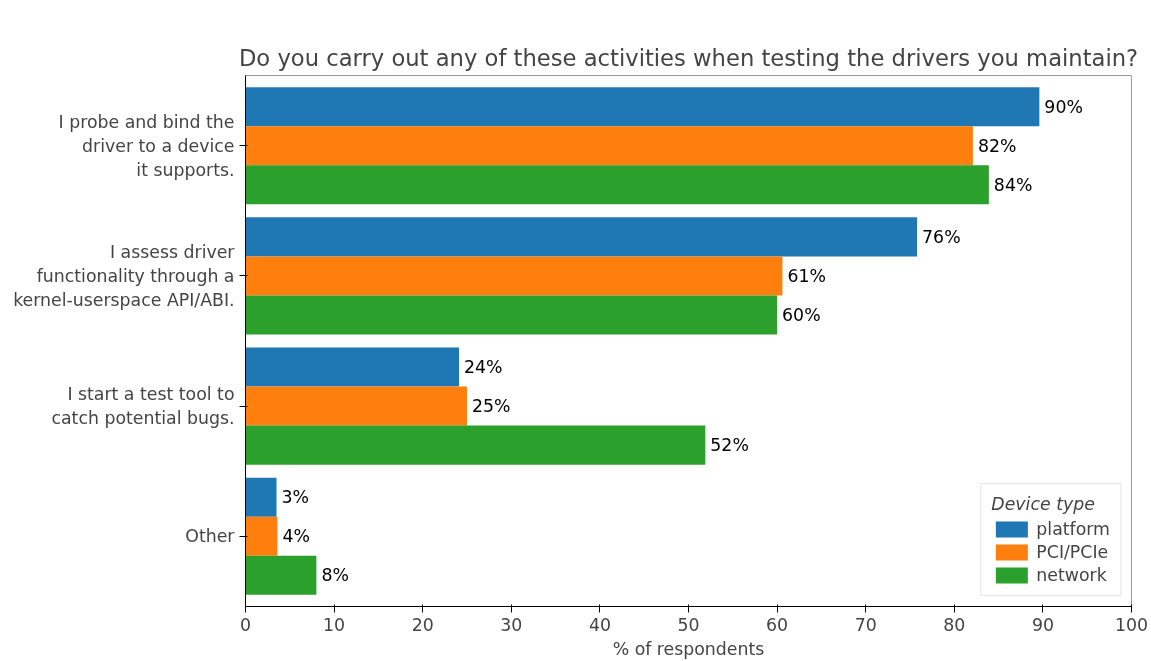  I want to click on x-tick-label: 20, so click(422, 624).